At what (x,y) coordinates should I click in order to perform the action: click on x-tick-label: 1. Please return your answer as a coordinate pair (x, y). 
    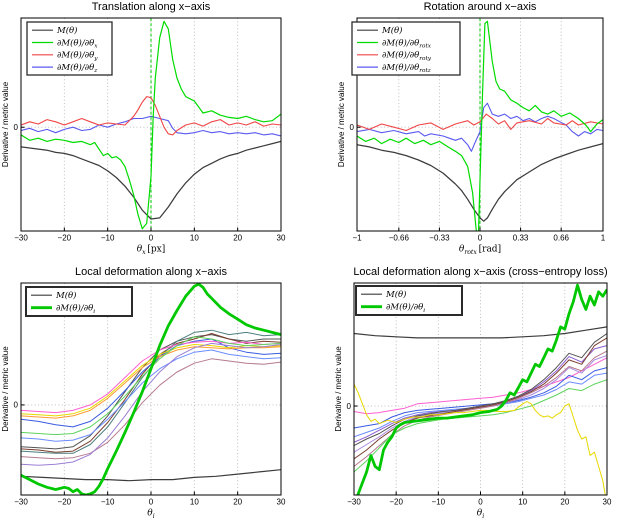
    Looking at the image, I should click on (603, 238).